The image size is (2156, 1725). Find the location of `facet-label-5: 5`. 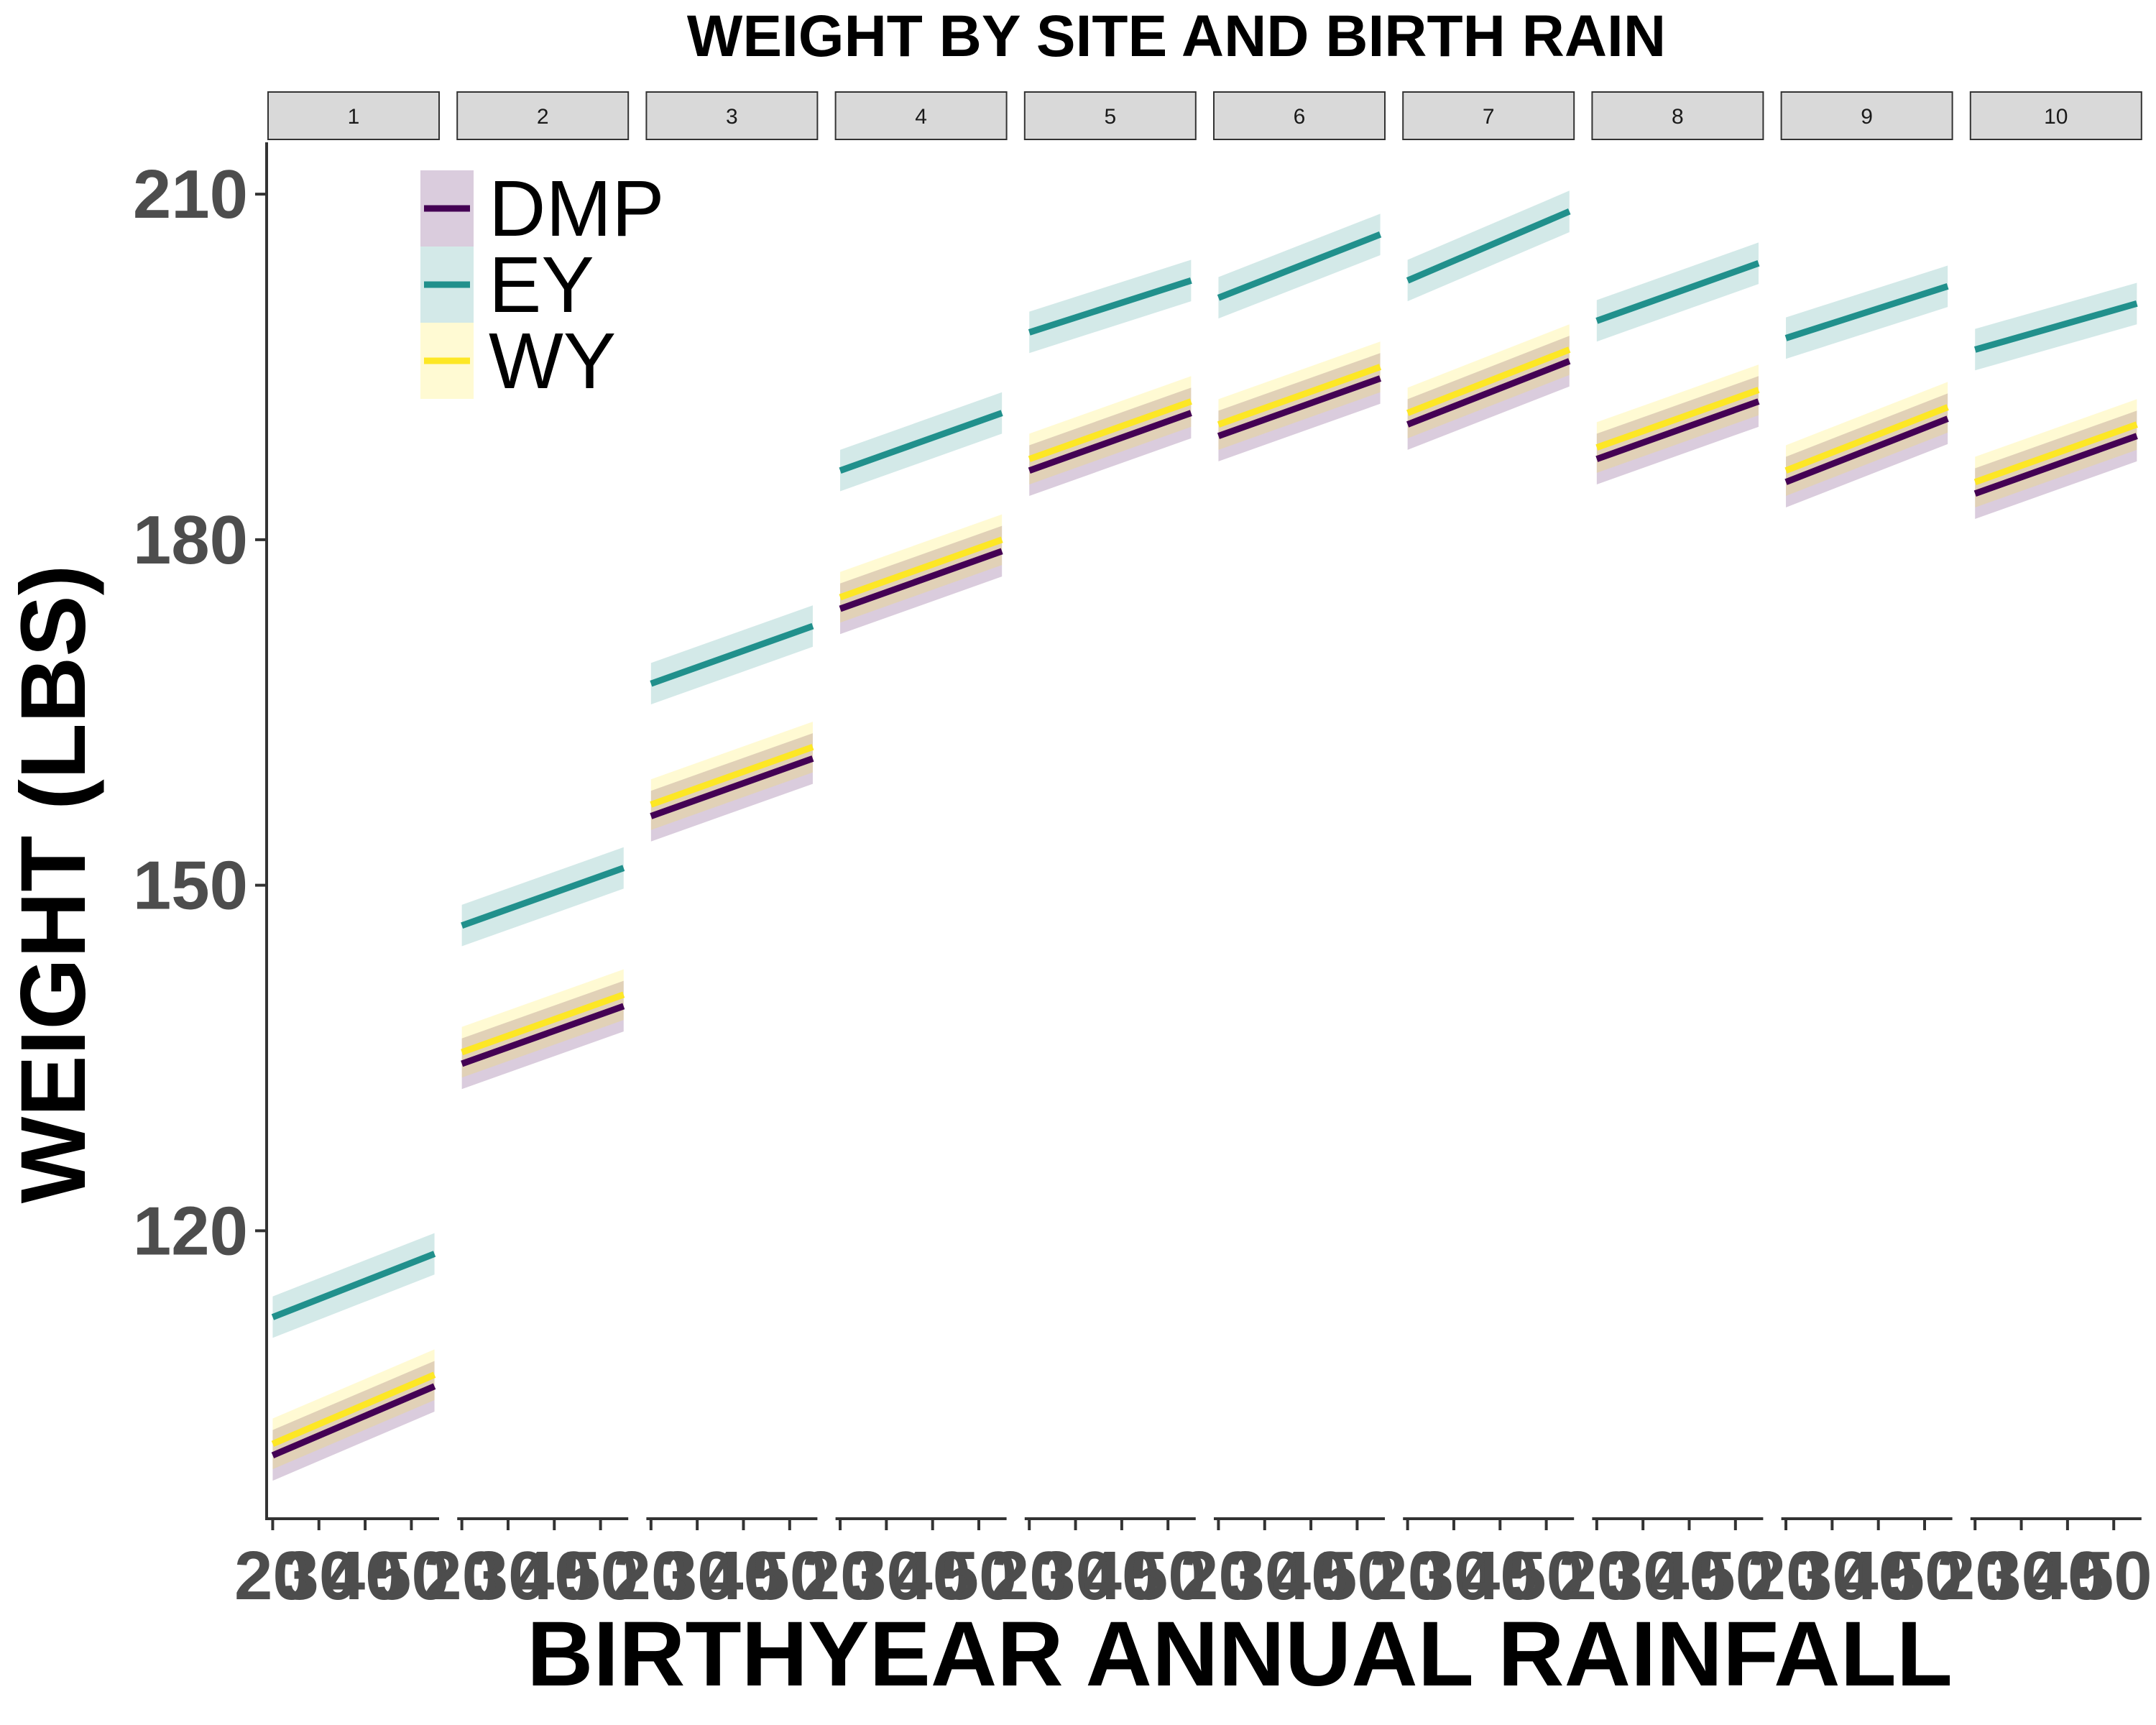

facet-label-5: 5 is located at coordinates (1110, 117).